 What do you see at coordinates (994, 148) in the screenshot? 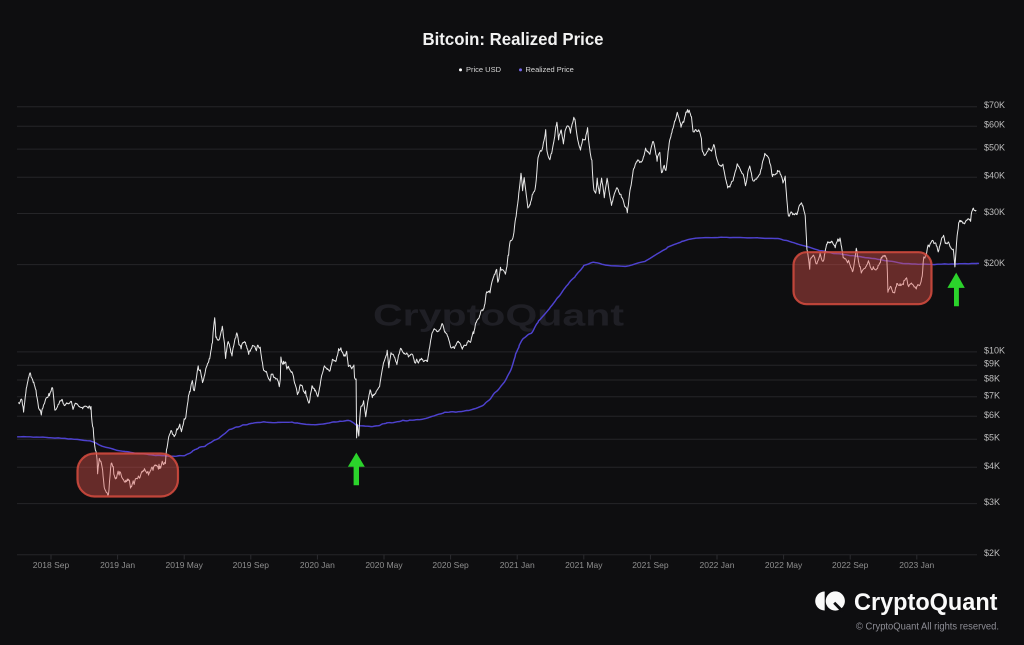
I see `svg-text: $50K` at bounding box center [994, 148].